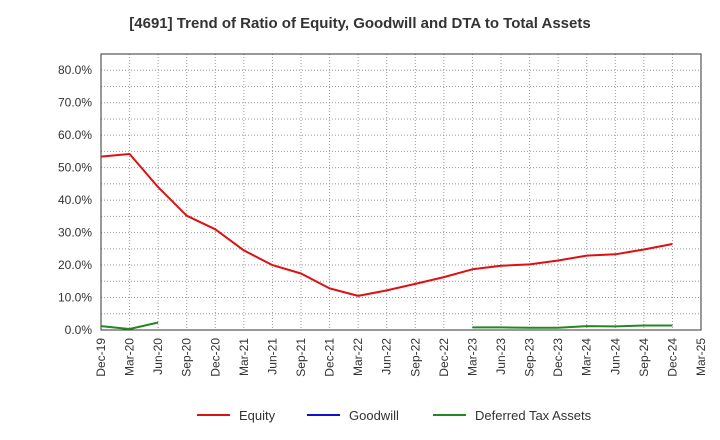 The width and height of the screenshot is (720, 440). Describe the element at coordinates (374, 415) in the screenshot. I see `legend-label-goodwill: Goodwill` at that location.